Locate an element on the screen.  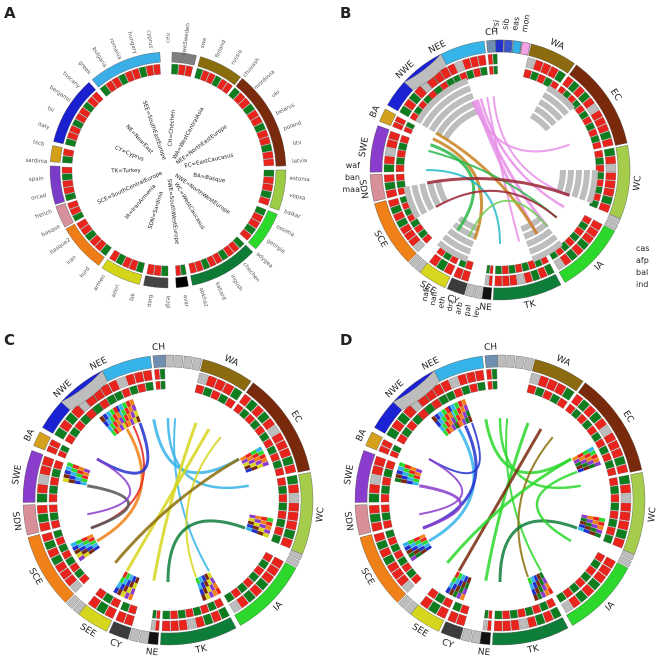
d-region-band-ec is located at coordinates (610, 427).